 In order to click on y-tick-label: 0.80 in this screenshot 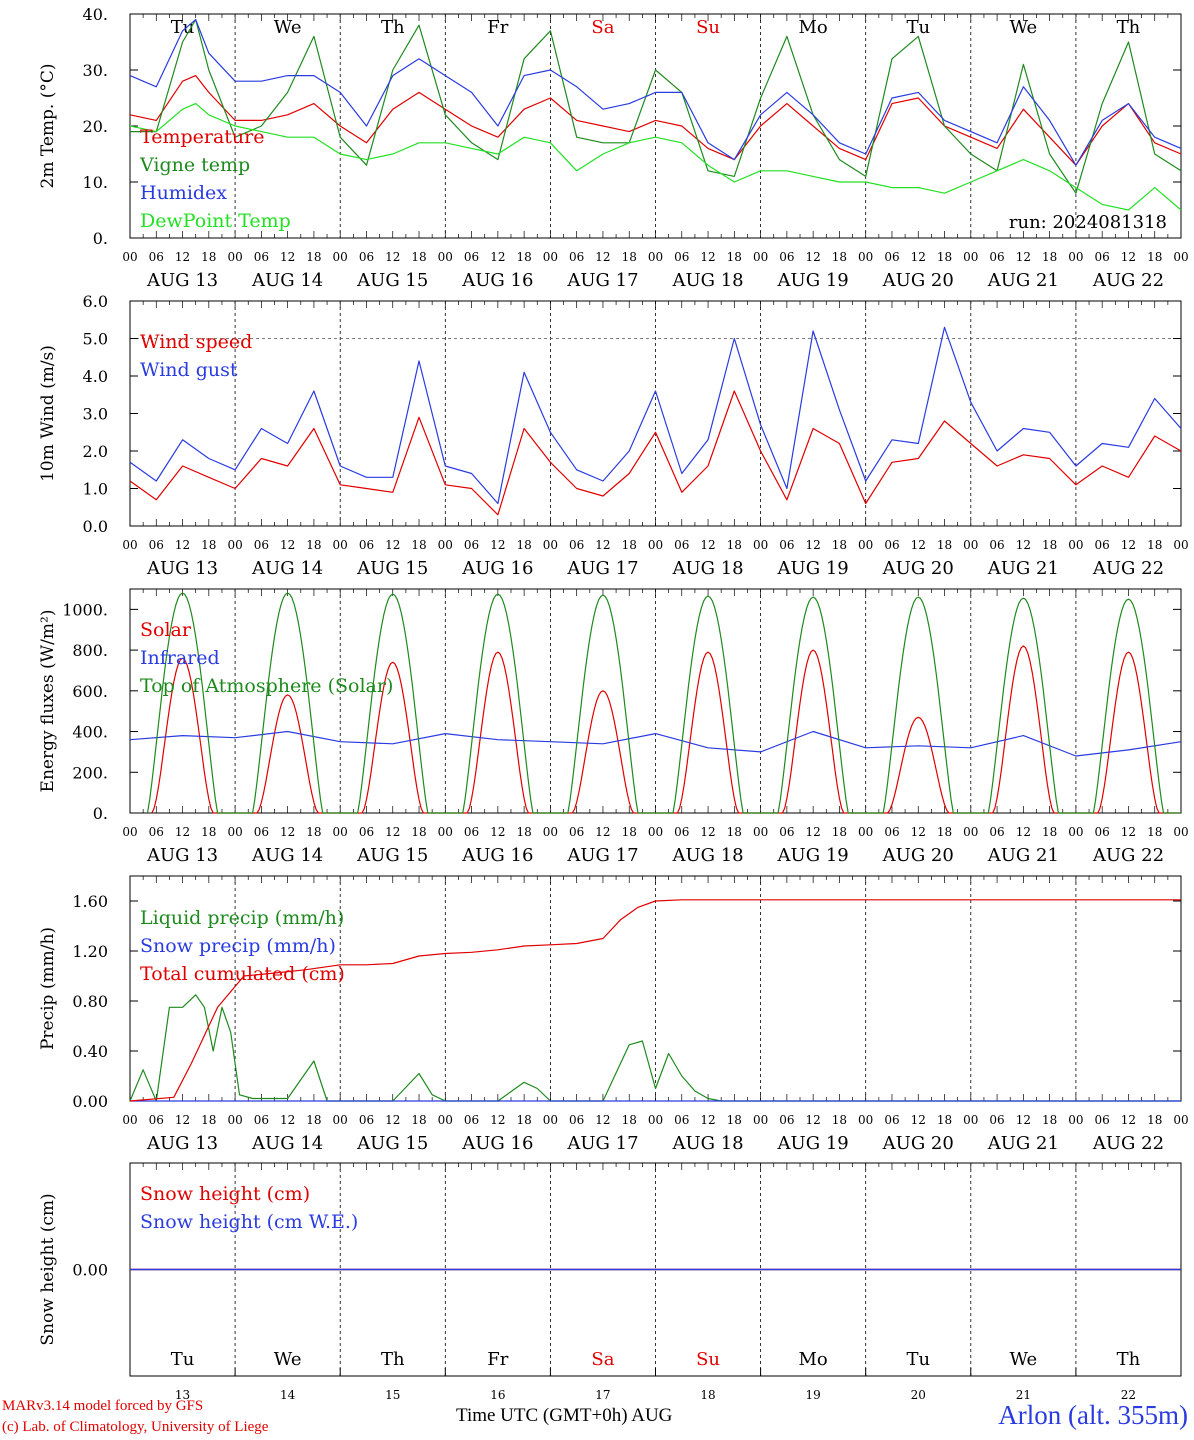, I will do `click(90, 1001)`.